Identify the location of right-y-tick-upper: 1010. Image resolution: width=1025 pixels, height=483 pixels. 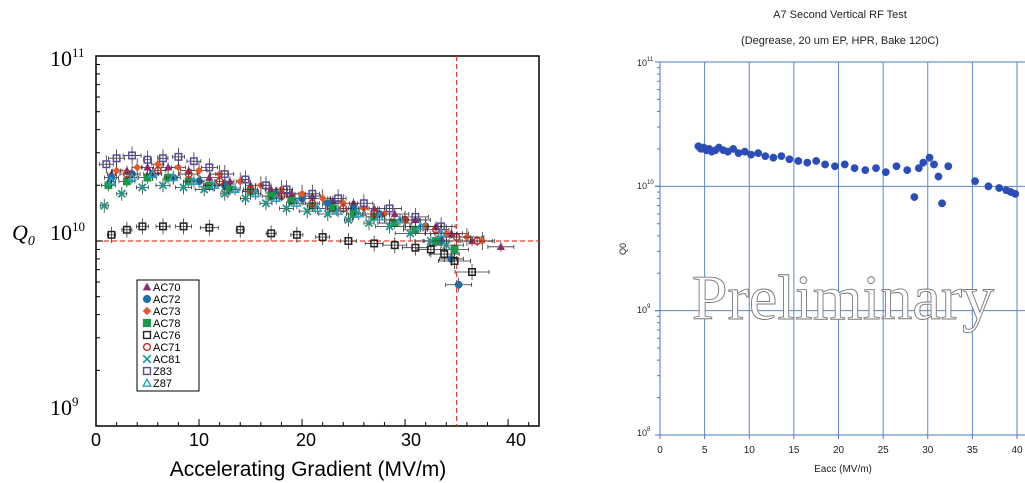
(645, 185).